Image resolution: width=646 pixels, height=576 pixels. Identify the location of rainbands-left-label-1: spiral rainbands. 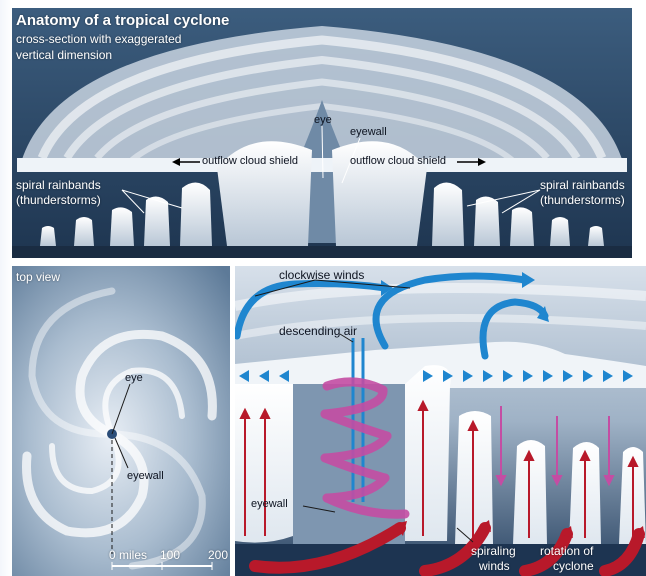
(58, 185).